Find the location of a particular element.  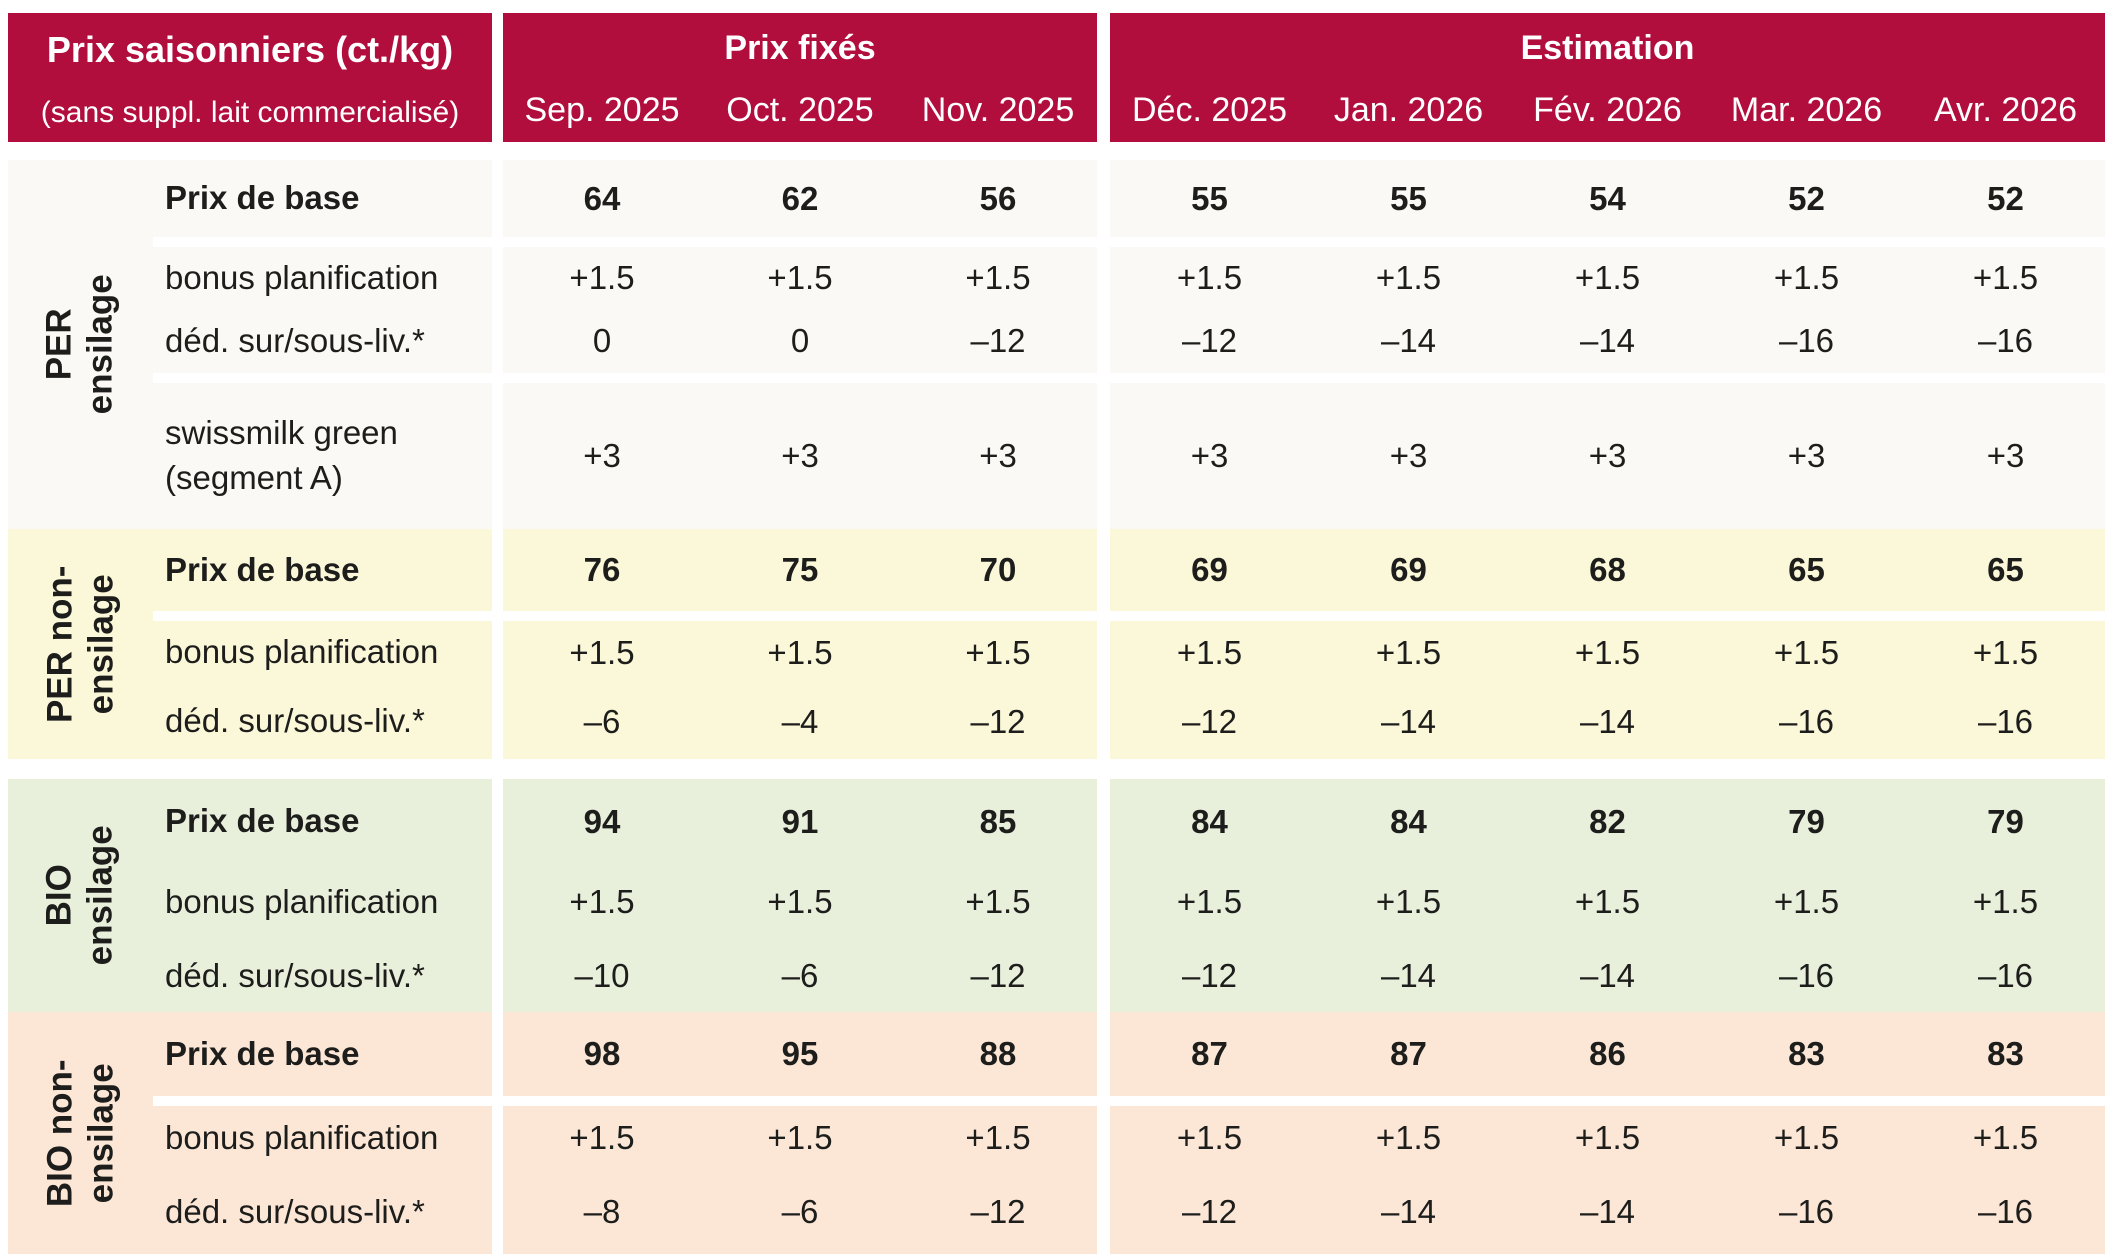

row-label-line: bonus planification is located at coordinates (302, 1137).